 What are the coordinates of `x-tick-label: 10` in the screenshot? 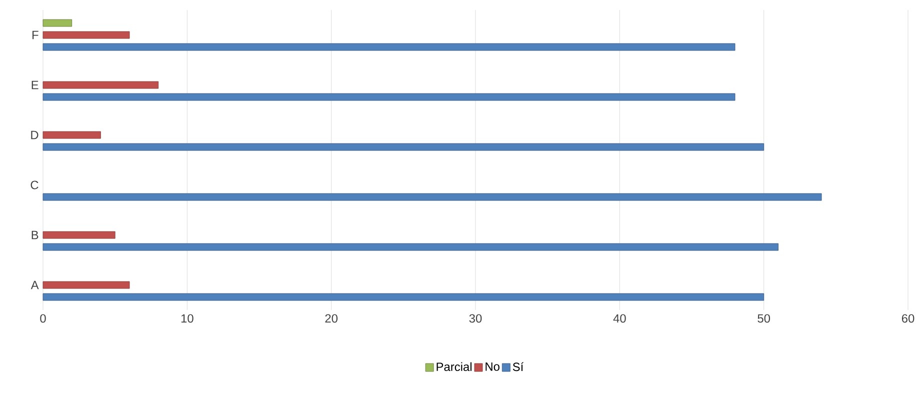 It's located at (187, 318).